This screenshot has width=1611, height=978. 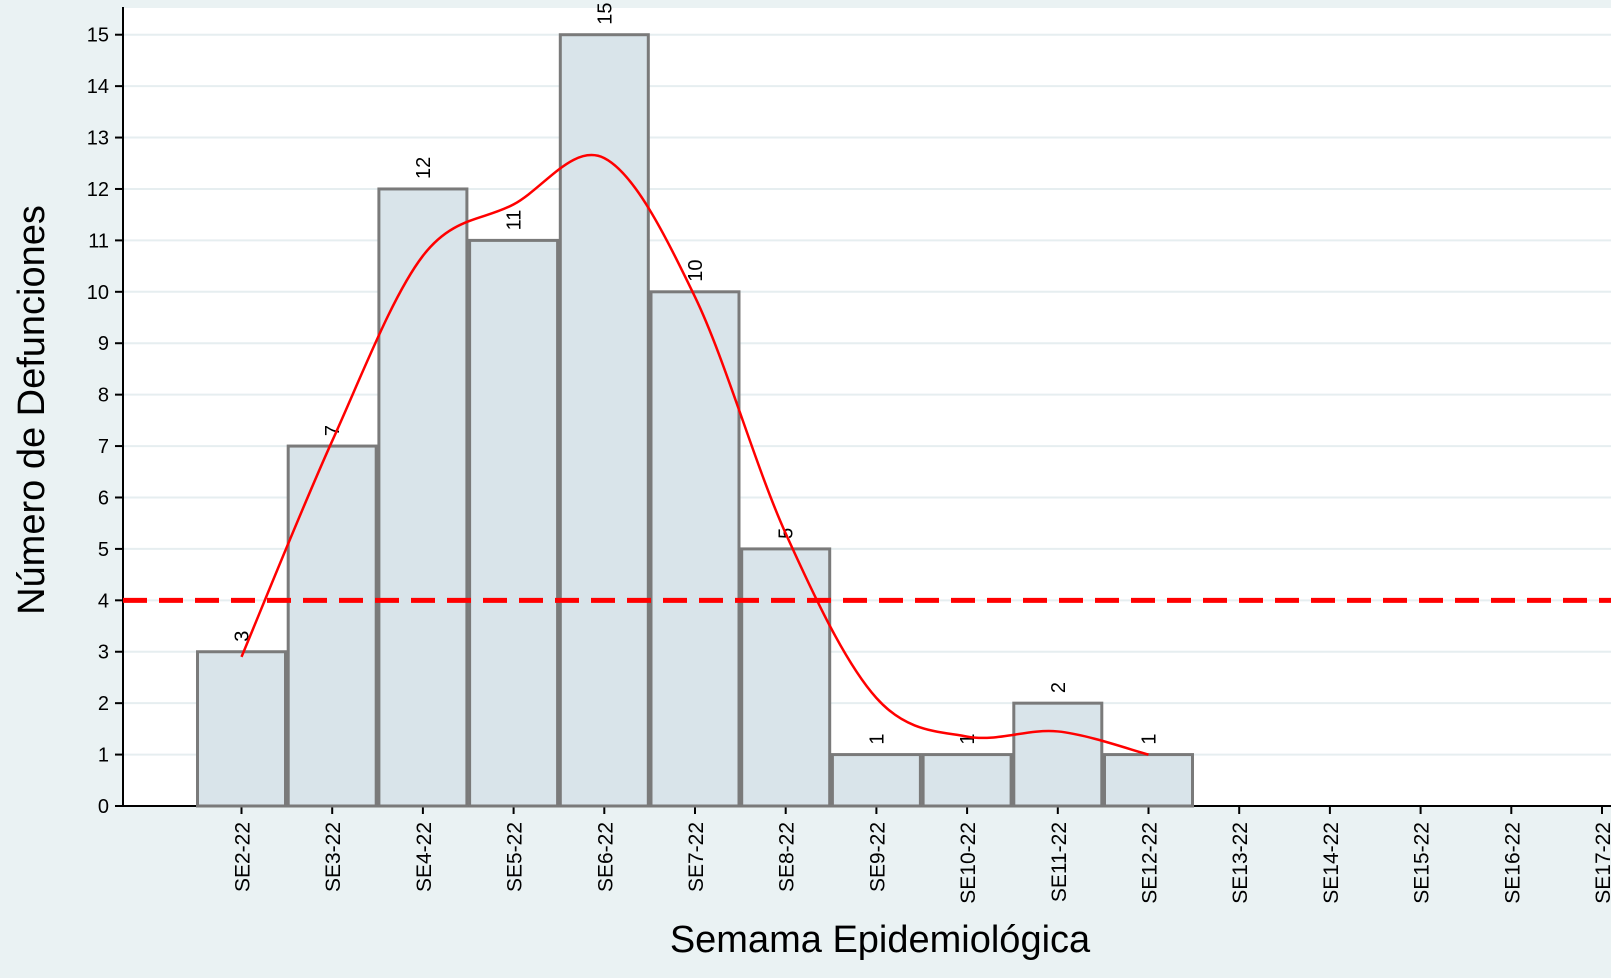 I want to click on x-tick-label: SE12-22, so click(x=1150, y=863).